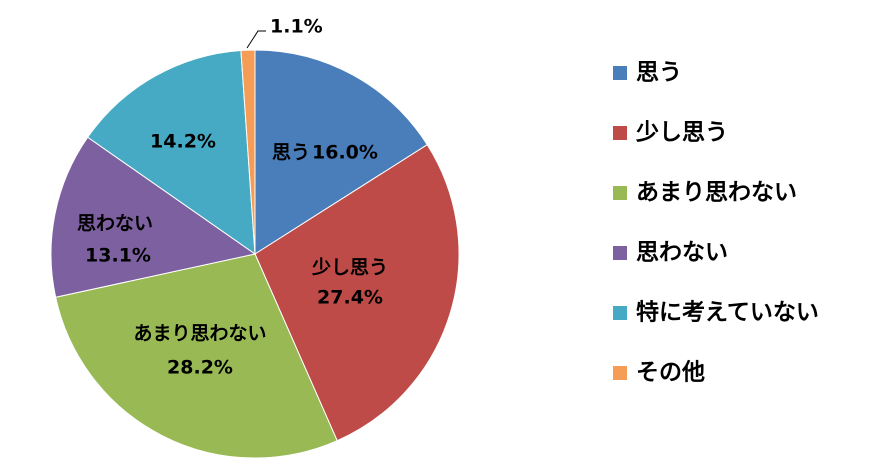 This screenshot has height=469, width=889. What do you see at coordinates (716, 193) in the screenshot?
I see `legend-label: あまり思わない` at bounding box center [716, 193].